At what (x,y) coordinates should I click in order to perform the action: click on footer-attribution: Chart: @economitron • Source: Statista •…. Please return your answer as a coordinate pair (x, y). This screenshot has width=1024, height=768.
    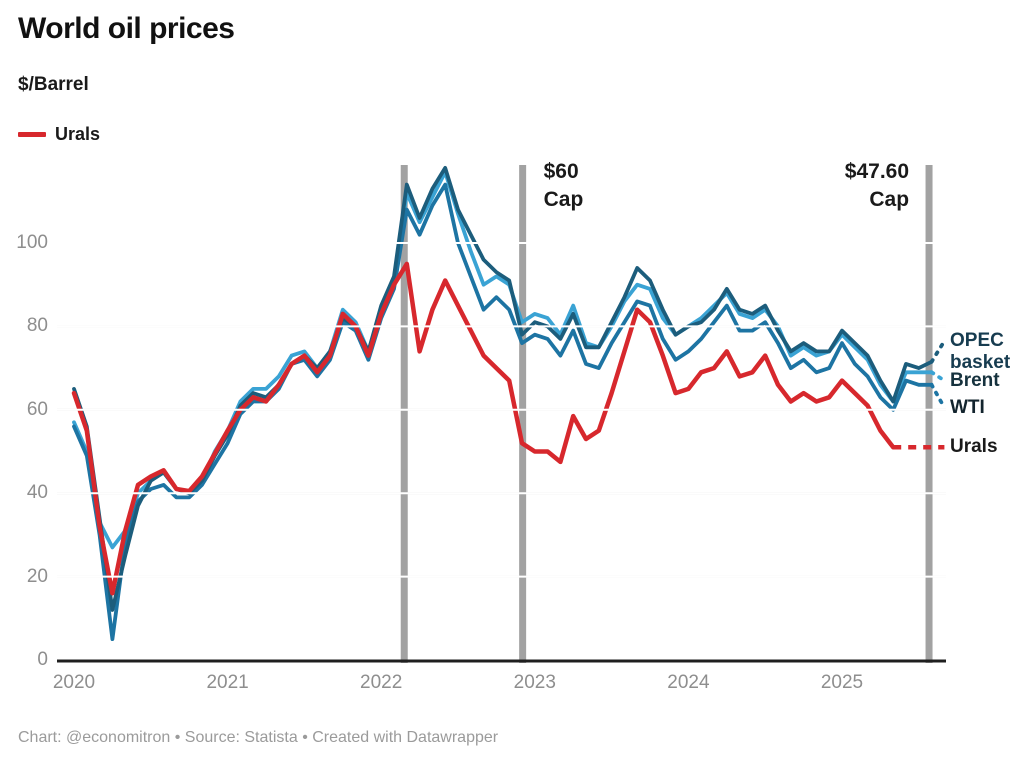
    Looking at the image, I should click on (258, 737).